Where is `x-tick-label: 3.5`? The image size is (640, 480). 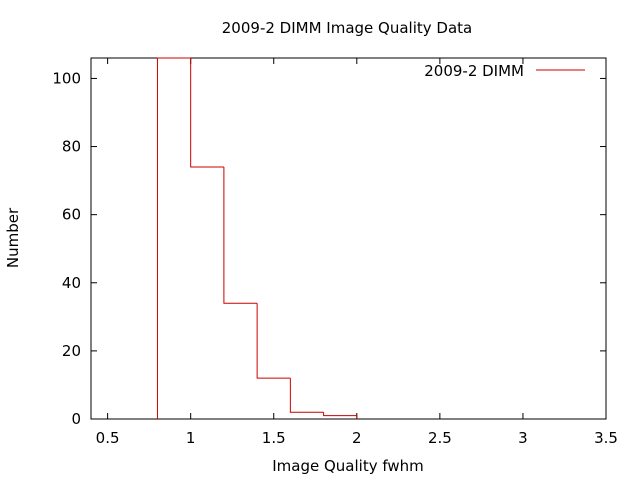
x-tick-label: 3.5 is located at coordinates (606, 438).